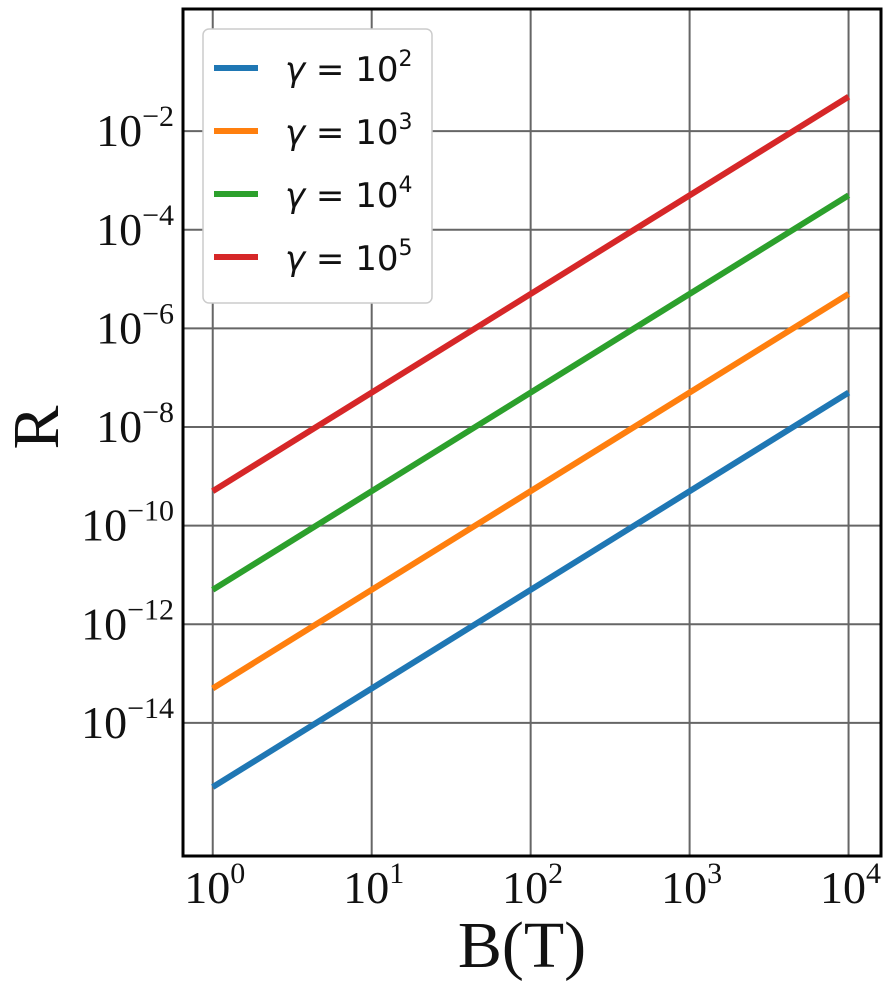 The width and height of the screenshot is (891, 989). Describe the element at coordinates (158, 412) in the screenshot. I see `y-tick-exponent: −8` at that location.